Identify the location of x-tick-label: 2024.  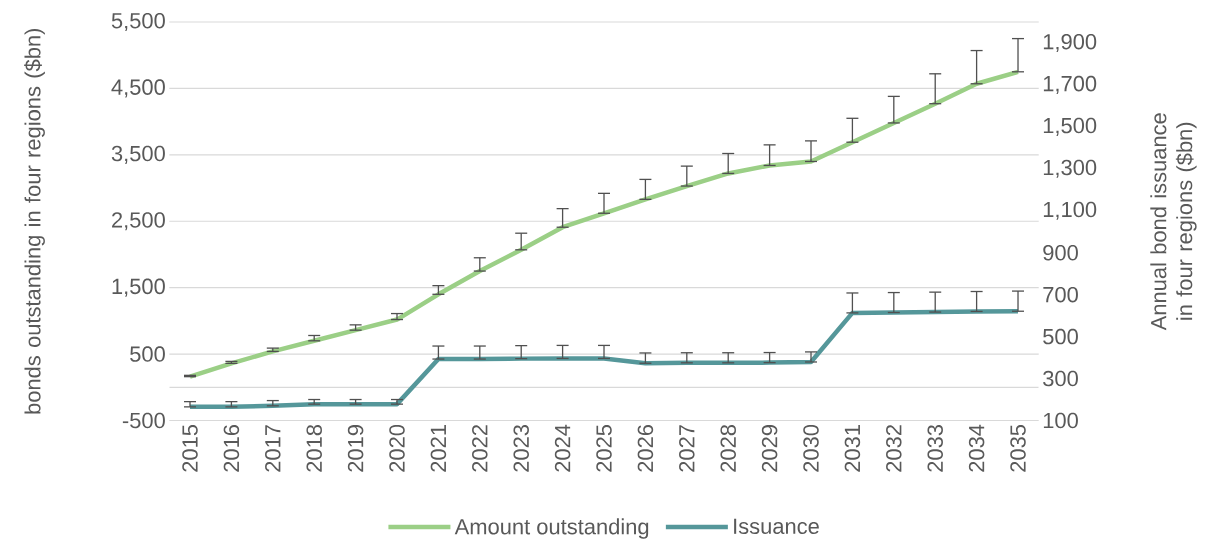
(562, 448).